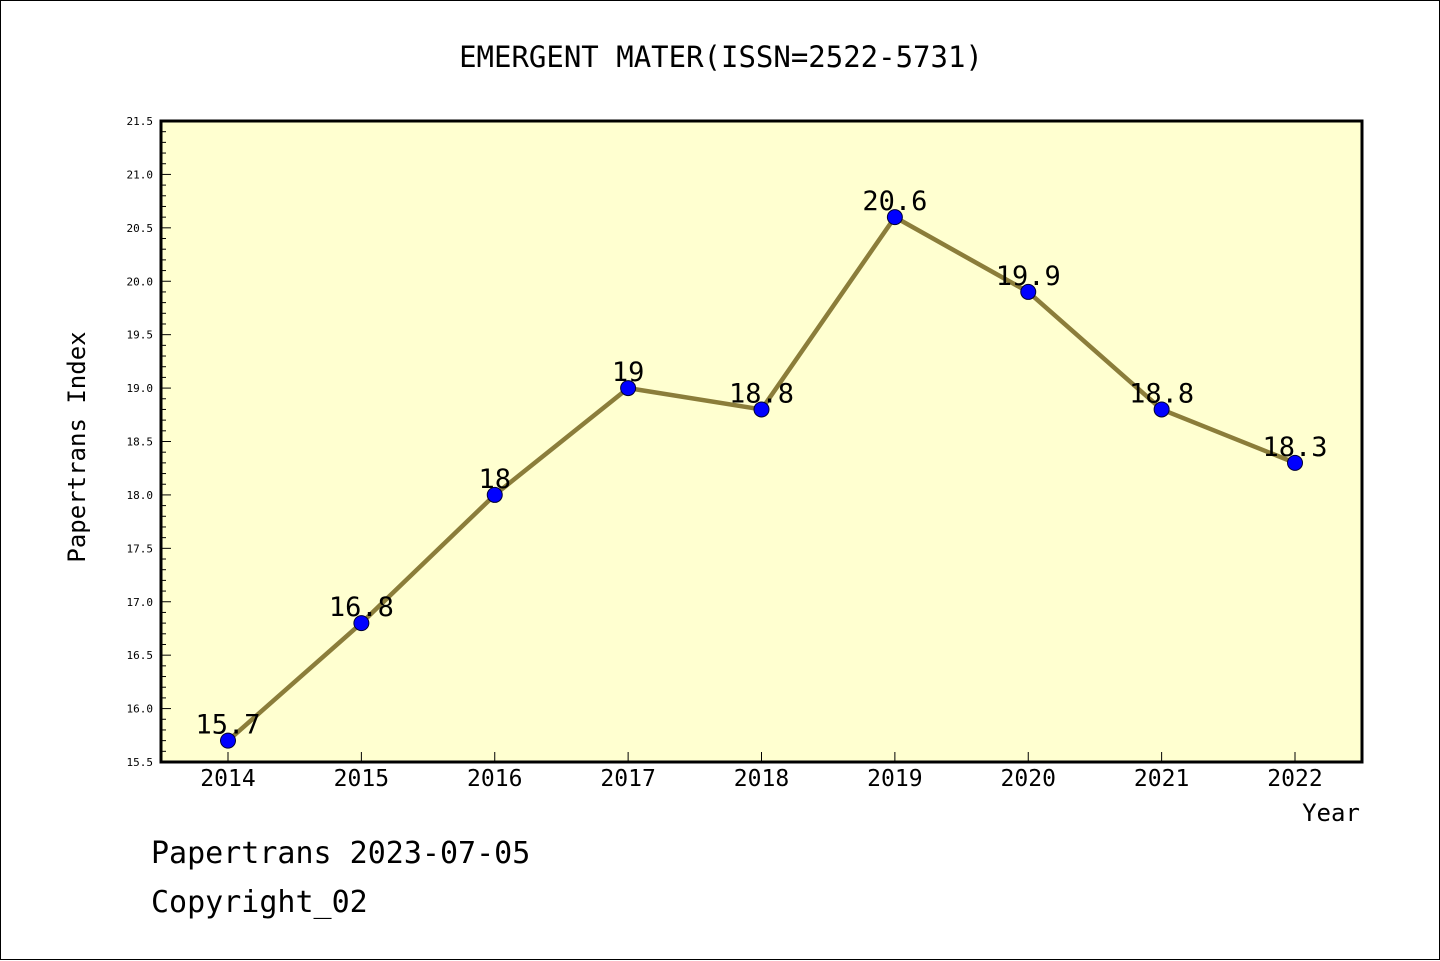 This screenshot has width=1440, height=961. What do you see at coordinates (140, 495) in the screenshot?
I see `y-tick-label: 18.0` at bounding box center [140, 495].